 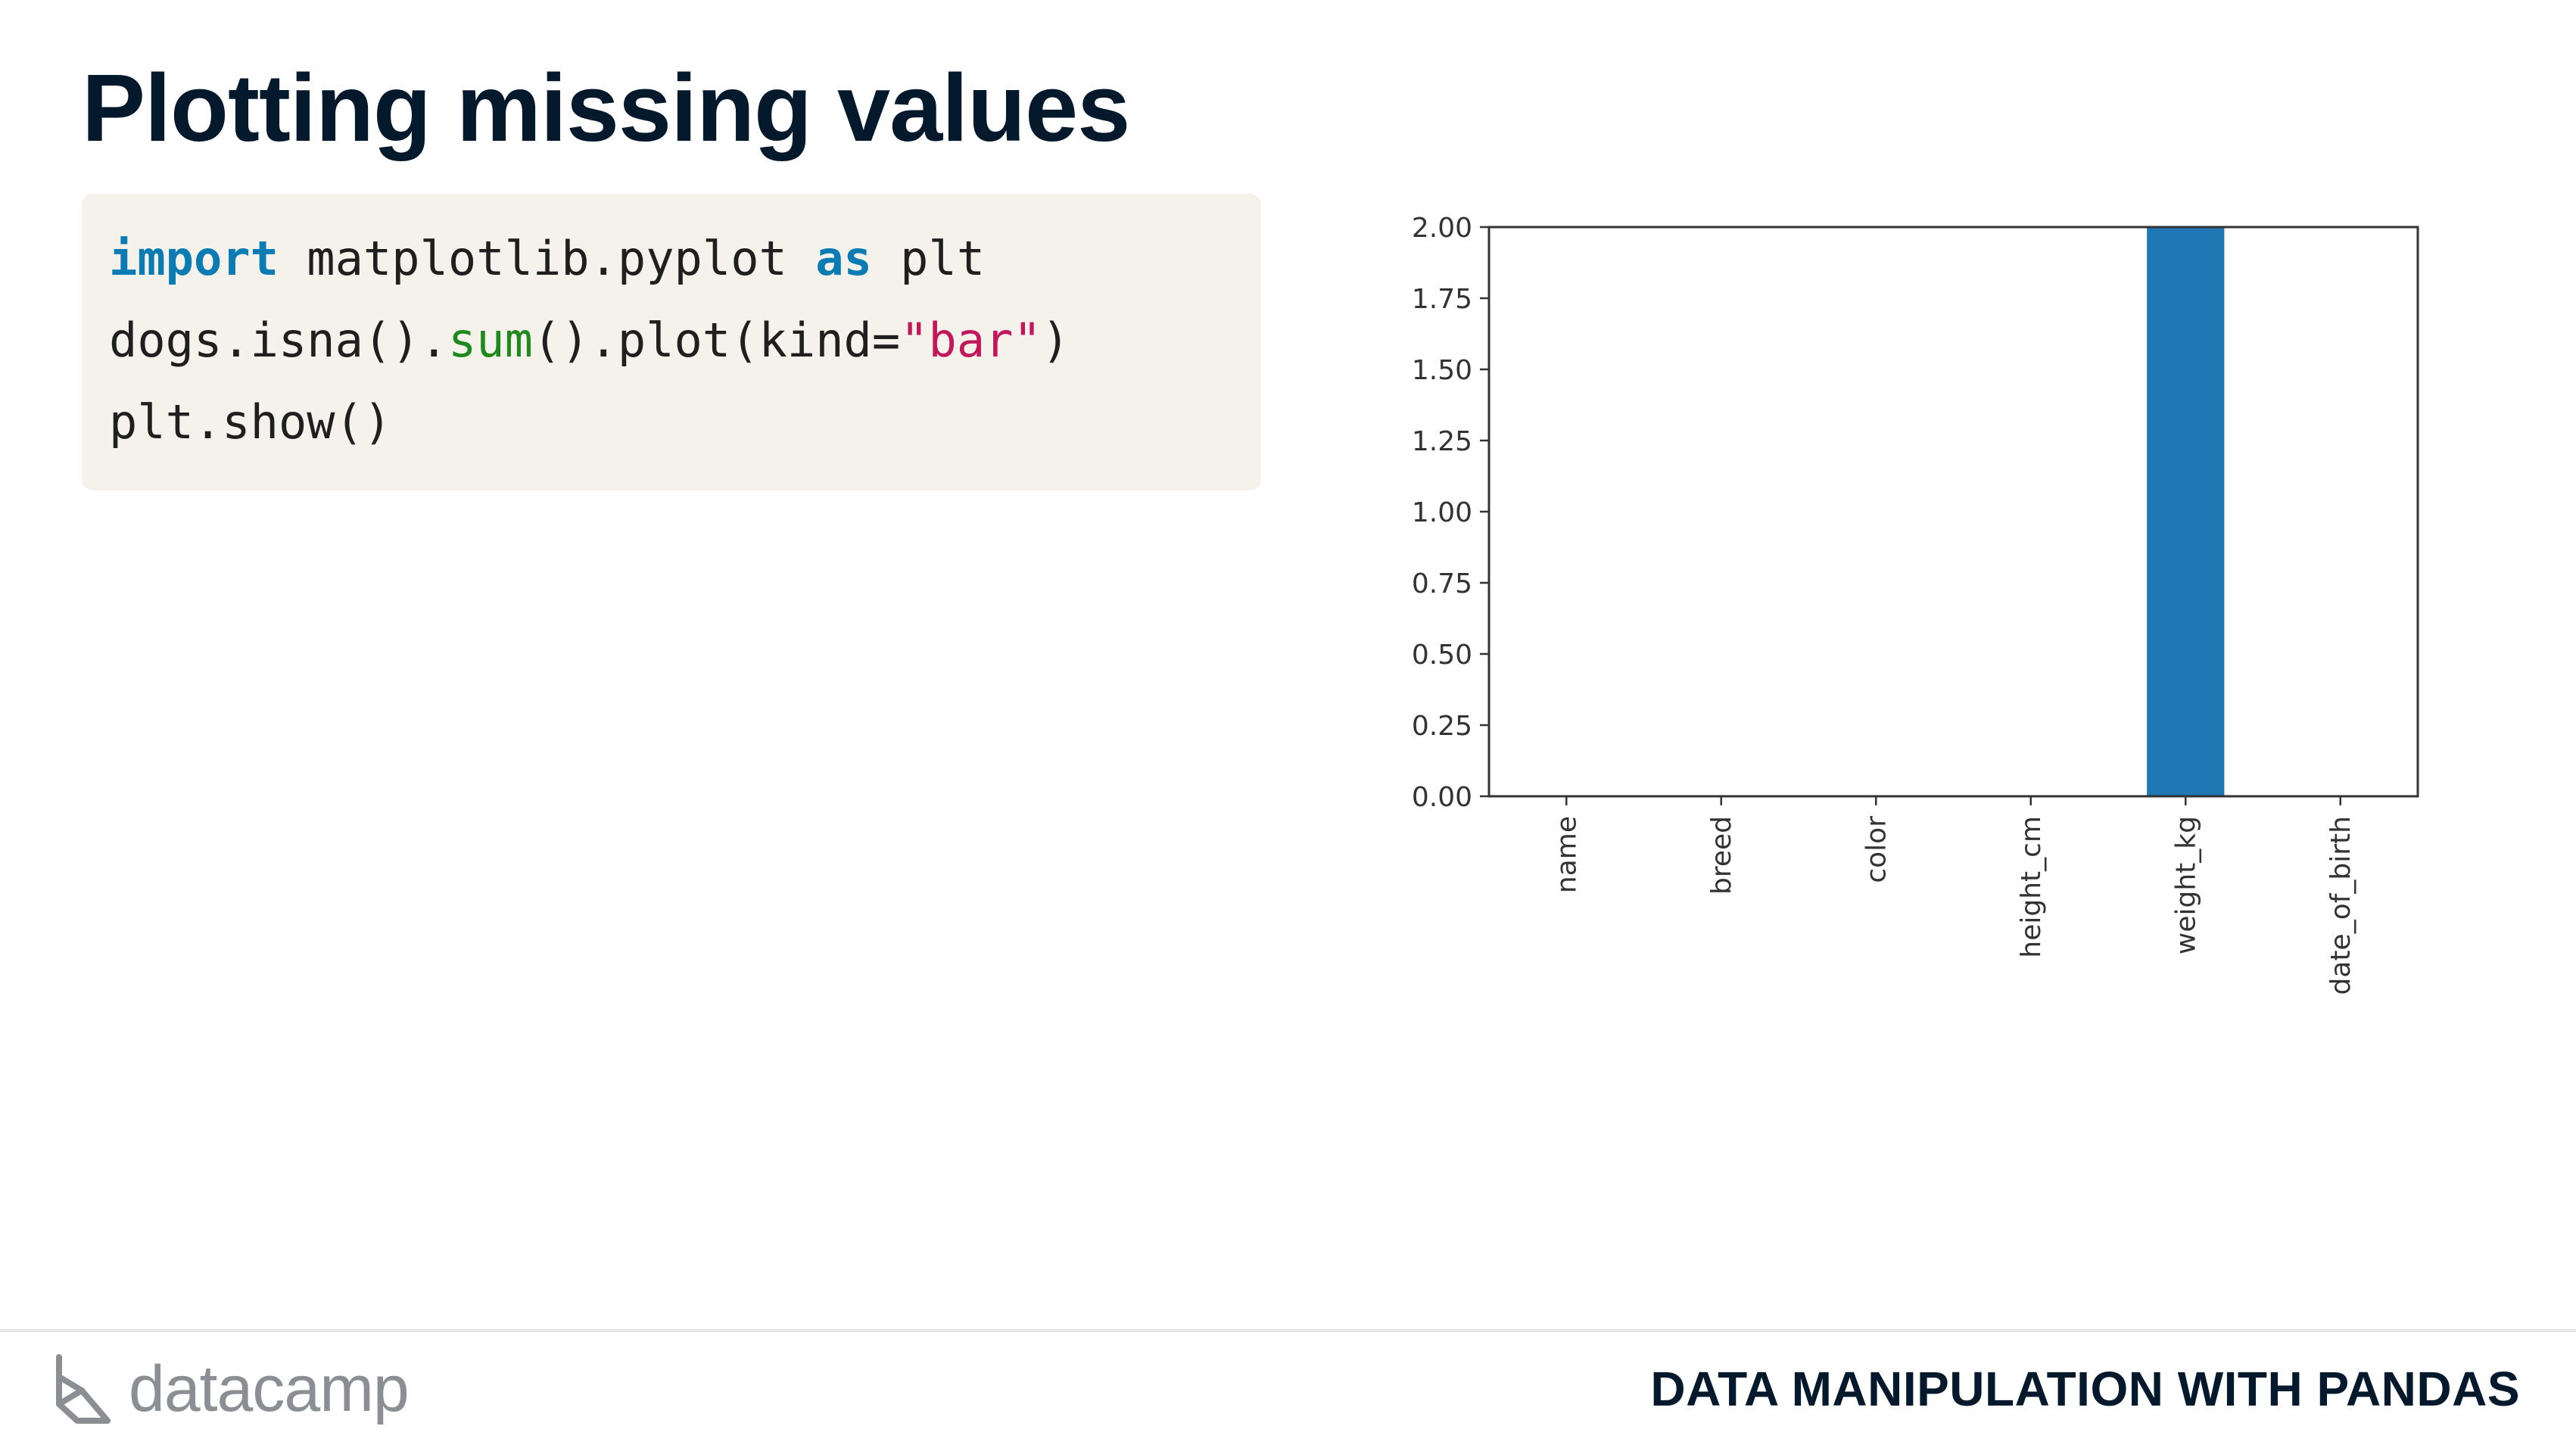 I want to click on y-tick-label: 0.00, so click(x=1442, y=797).